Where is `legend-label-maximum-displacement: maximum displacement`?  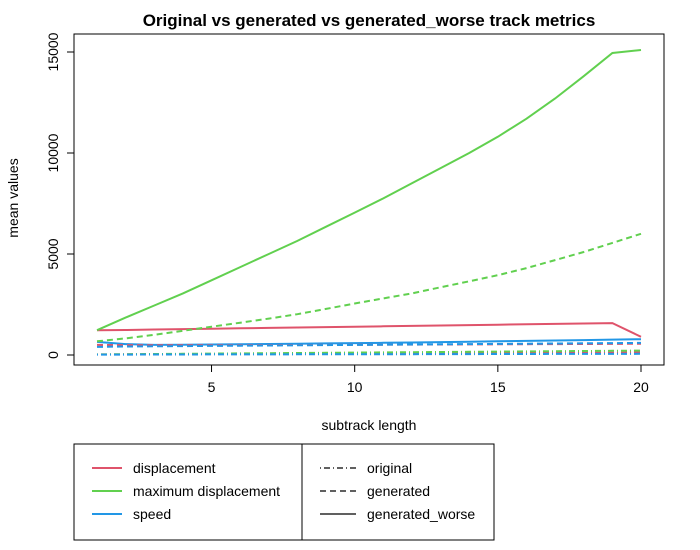
legend-label-maximum-displacement: maximum displacement is located at coordinates (206, 491).